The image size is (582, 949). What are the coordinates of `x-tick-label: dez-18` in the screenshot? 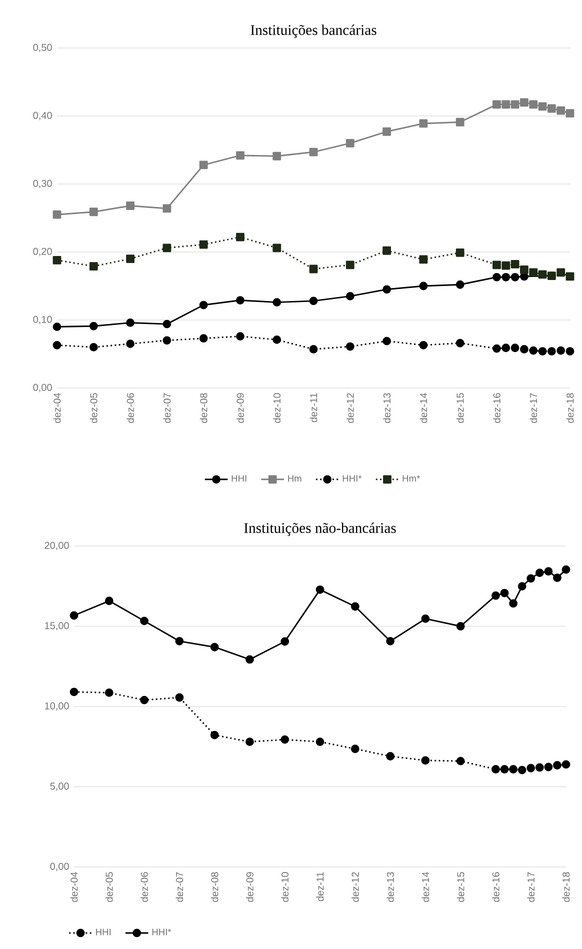 It's located at (566, 887).